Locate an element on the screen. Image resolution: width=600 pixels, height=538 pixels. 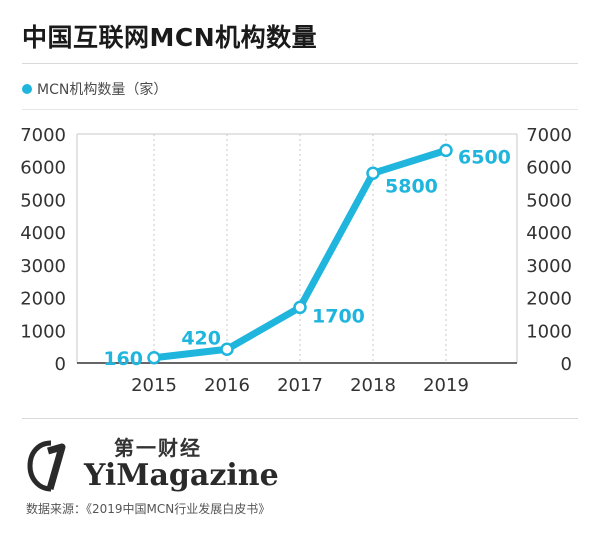
x-tick-label: 2019 is located at coordinates (446, 385).